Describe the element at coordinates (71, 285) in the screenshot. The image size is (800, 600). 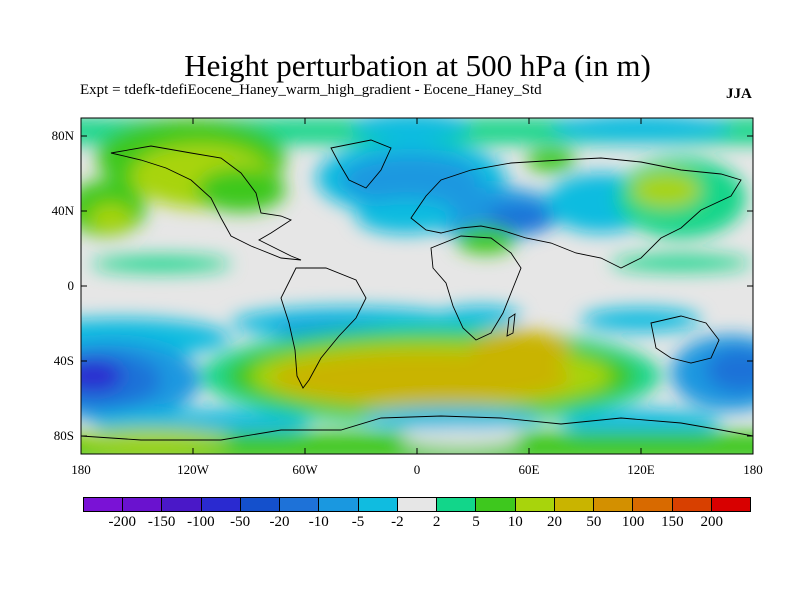
I see `lat-tick-0: 0` at that location.